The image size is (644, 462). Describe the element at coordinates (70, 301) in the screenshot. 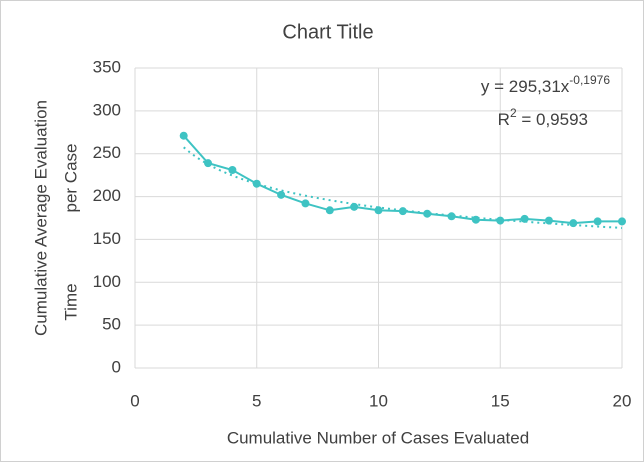

I see `y-axis-label: Time` at that location.